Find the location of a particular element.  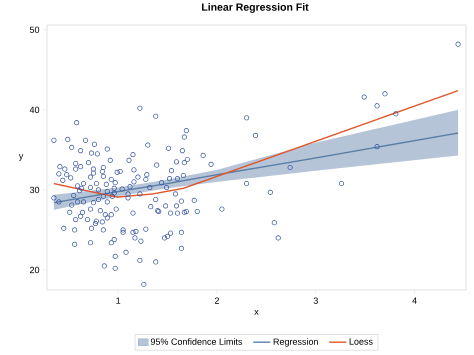

text: 95% Confidence Limits is located at coordinates (196, 341).